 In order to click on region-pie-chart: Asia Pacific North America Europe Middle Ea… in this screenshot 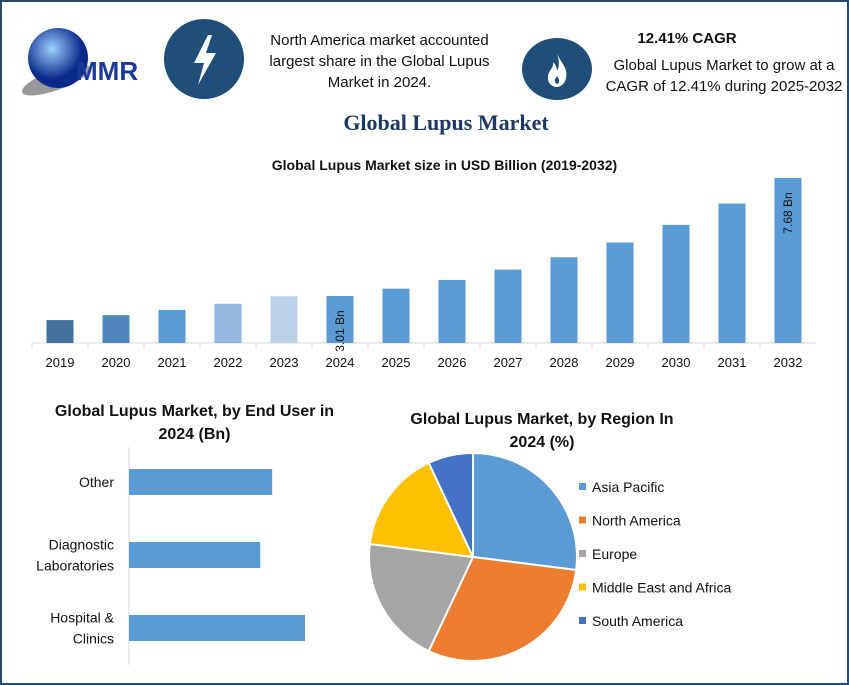, I will do `click(550, 556)`.